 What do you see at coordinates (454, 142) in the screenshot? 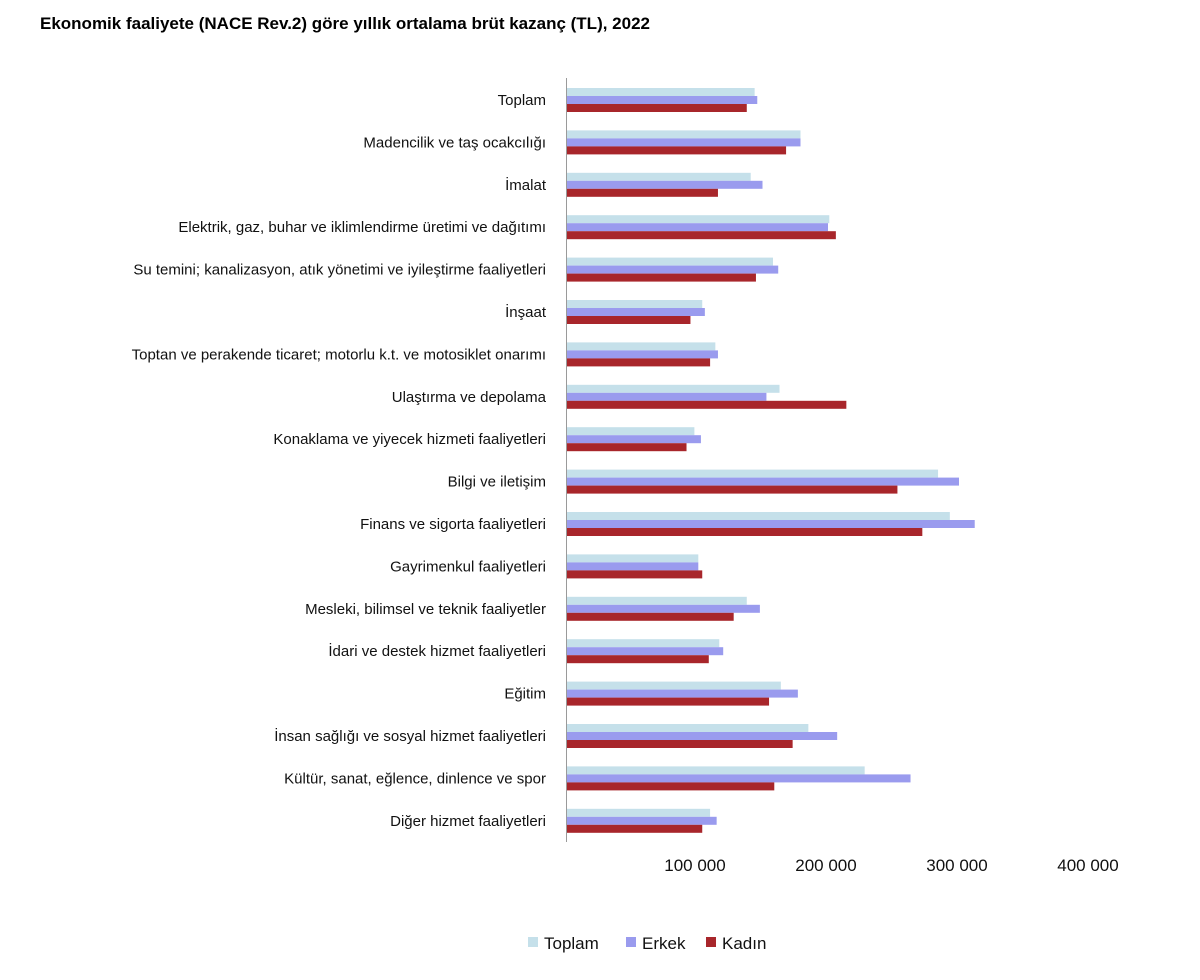
I see `category-label: Madencilik ve taş ocakcılığı` at bounding box center [454, 142].